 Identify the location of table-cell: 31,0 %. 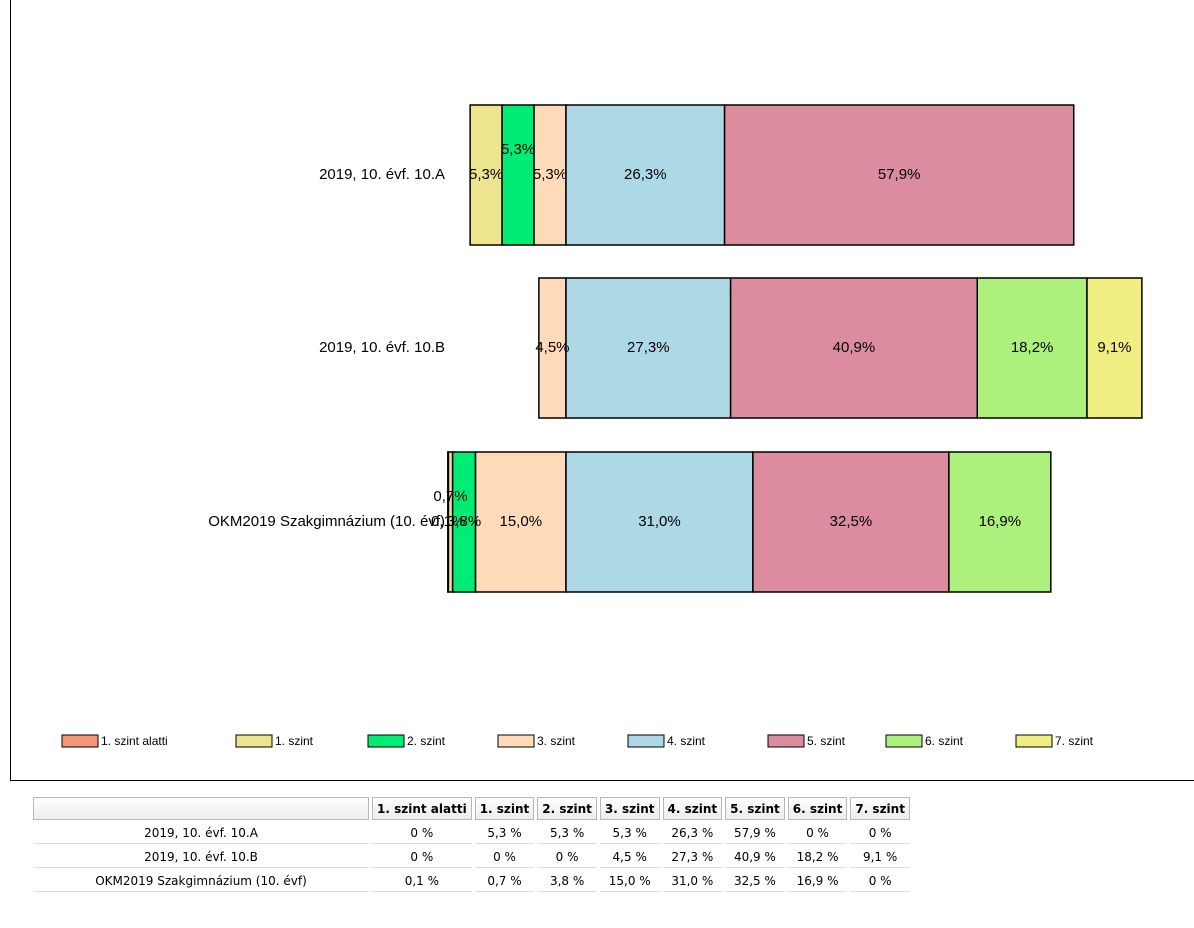
(692, 881).